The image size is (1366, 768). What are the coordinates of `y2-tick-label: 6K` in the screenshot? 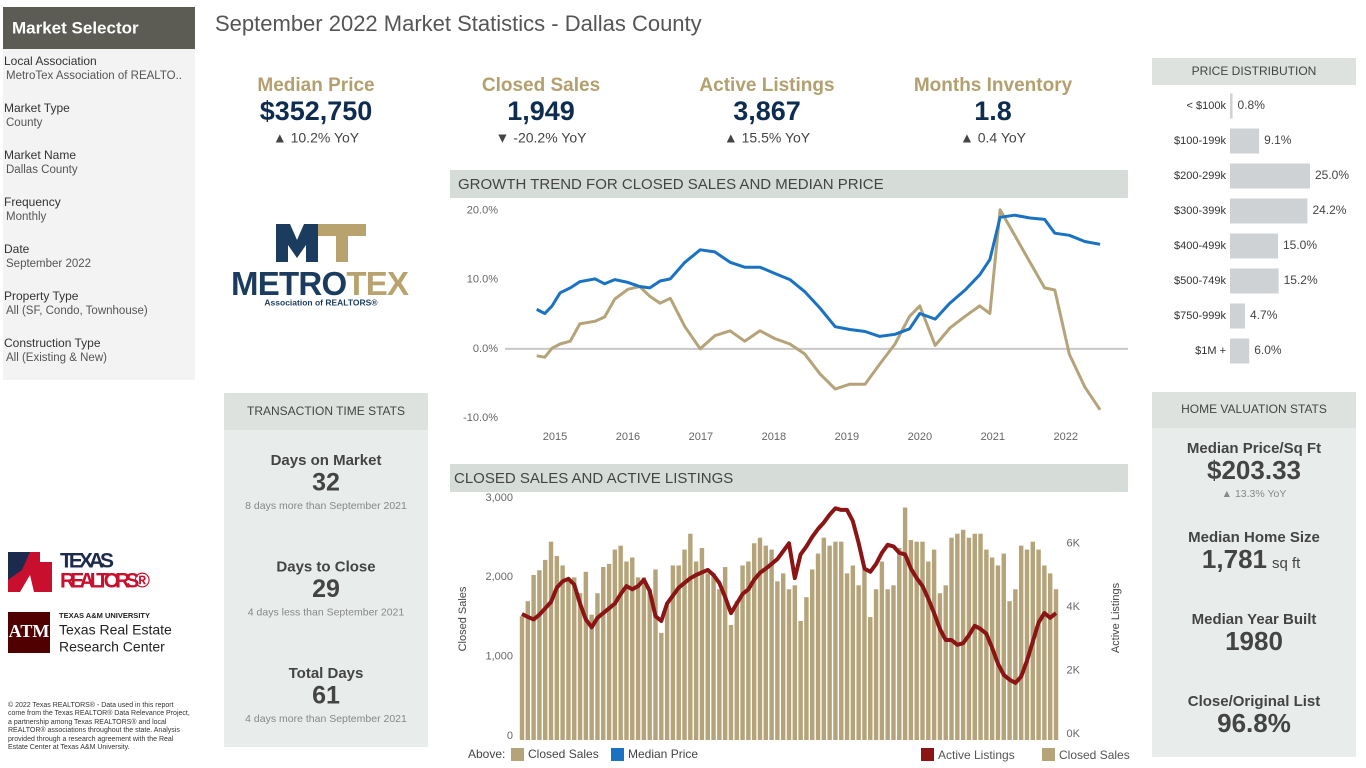 It's located at (1074, 544).